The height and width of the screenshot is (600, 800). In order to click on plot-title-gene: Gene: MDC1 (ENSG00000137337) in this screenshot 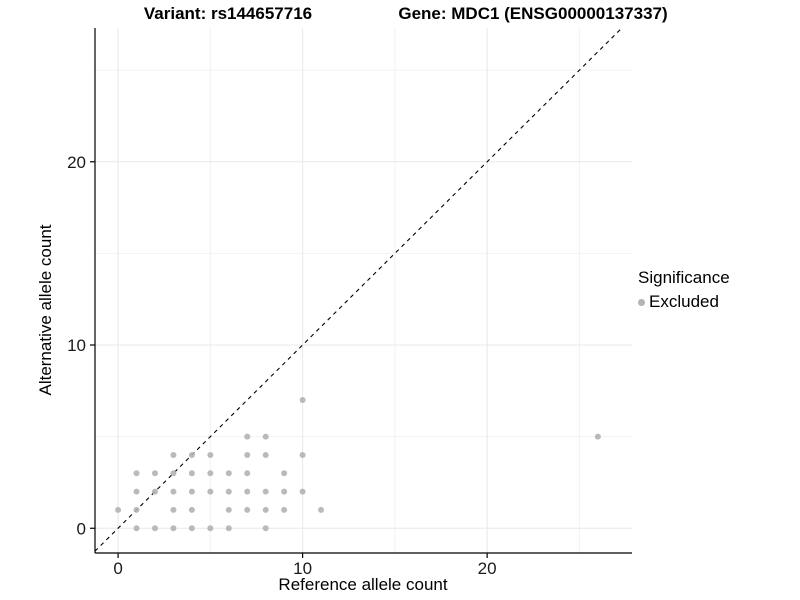, I will do `click(533, 13)`.